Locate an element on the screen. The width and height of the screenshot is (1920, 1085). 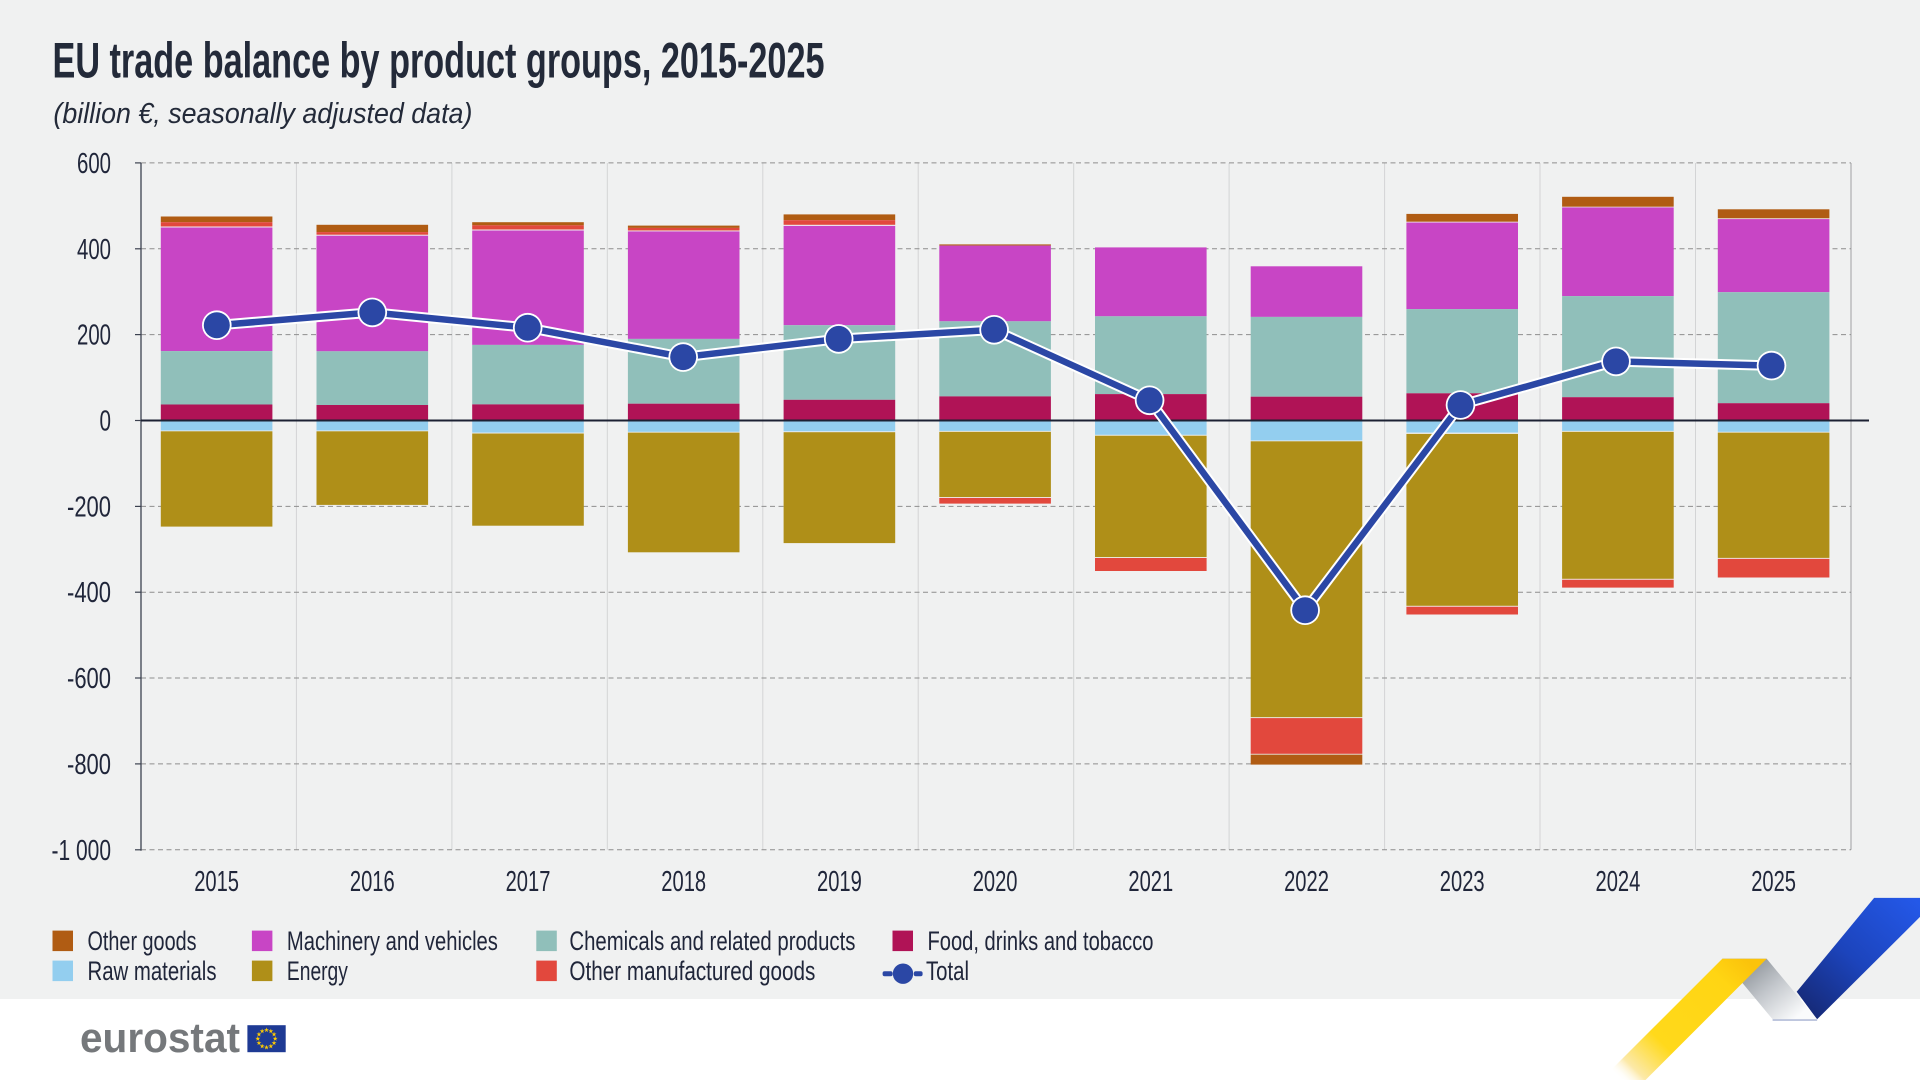
svg-text: 2016 is located at coordinates (372, 882).